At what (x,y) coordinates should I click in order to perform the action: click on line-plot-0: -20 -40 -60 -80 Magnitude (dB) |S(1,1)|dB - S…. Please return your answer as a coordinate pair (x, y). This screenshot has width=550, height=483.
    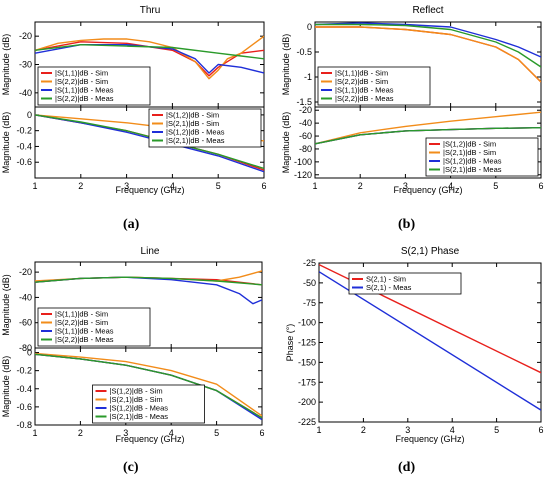
    Looking at the image, I should click on (132, 307).